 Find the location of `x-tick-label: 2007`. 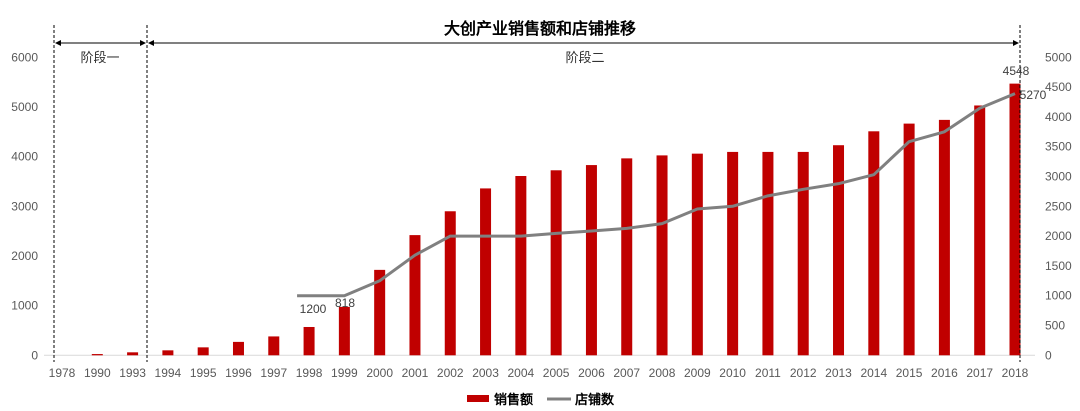

x-tick-label: 2007 is located at coordinates (626, 373).